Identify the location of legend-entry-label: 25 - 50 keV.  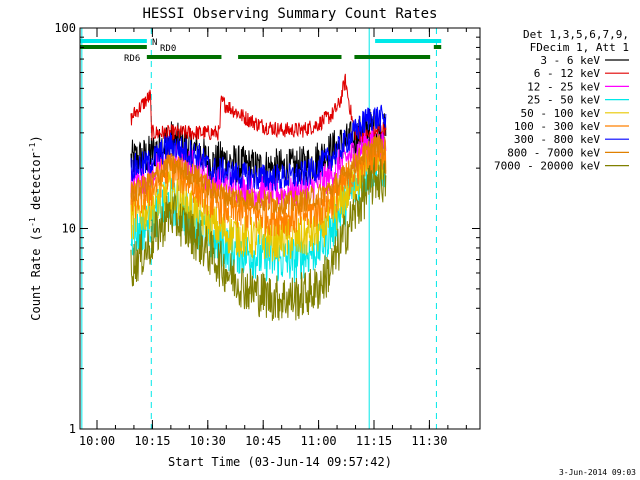
(563, 100).